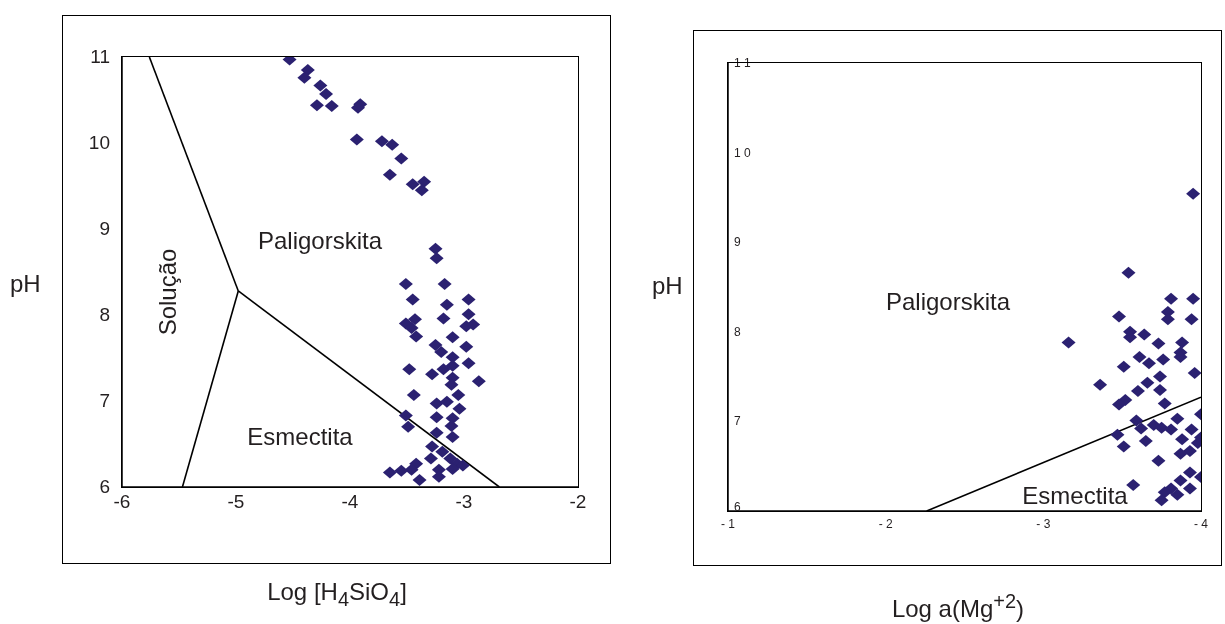  I want to click on y-tick-label: 1 0, so click(743, 152).